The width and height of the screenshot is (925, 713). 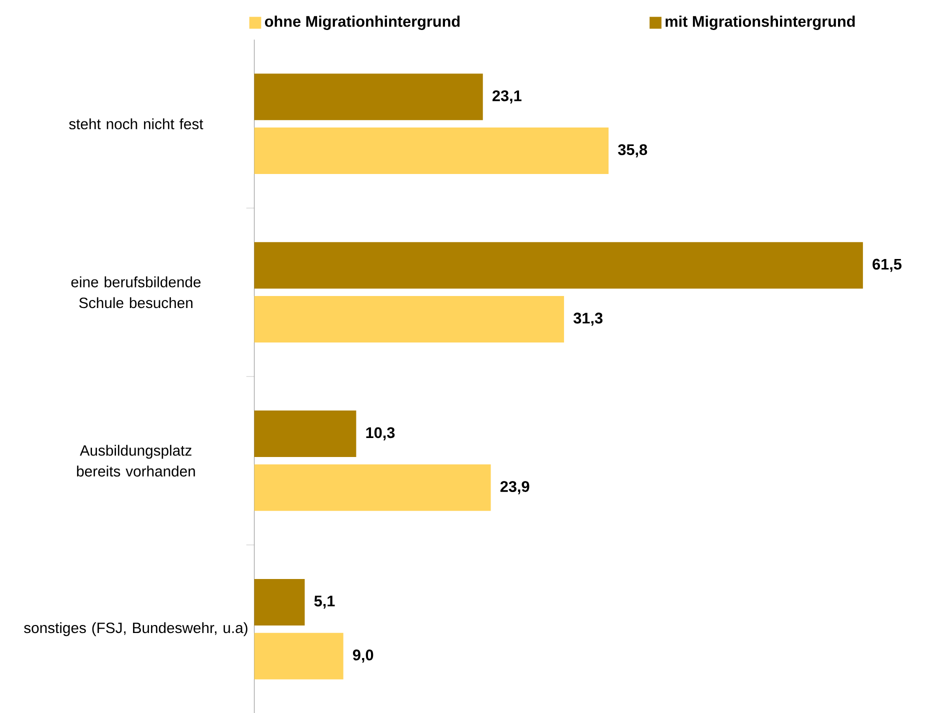 I want to click on data-label: 23,9, so click(x=515, y=487).